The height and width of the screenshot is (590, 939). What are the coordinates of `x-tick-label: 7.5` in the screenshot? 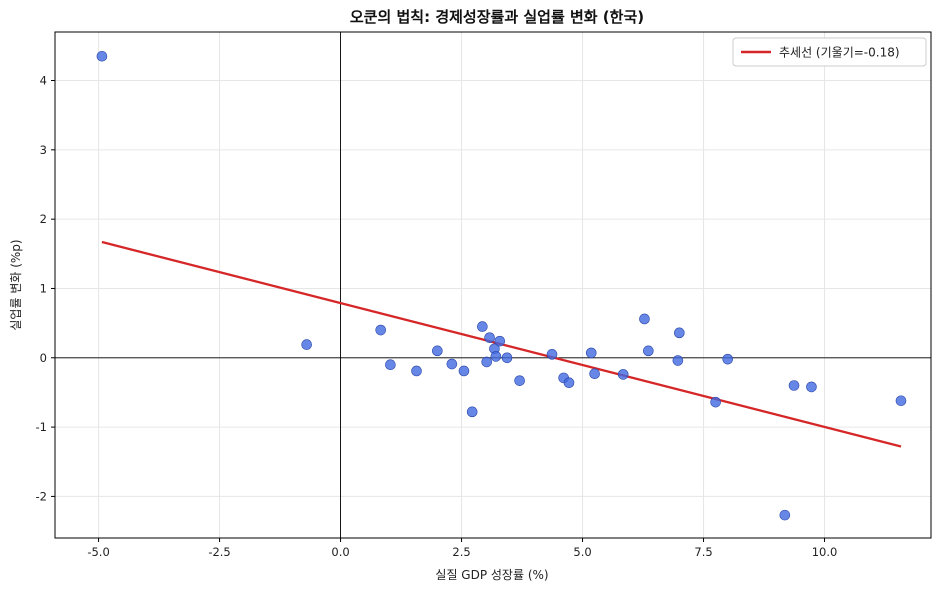 It's located at (703, 552).